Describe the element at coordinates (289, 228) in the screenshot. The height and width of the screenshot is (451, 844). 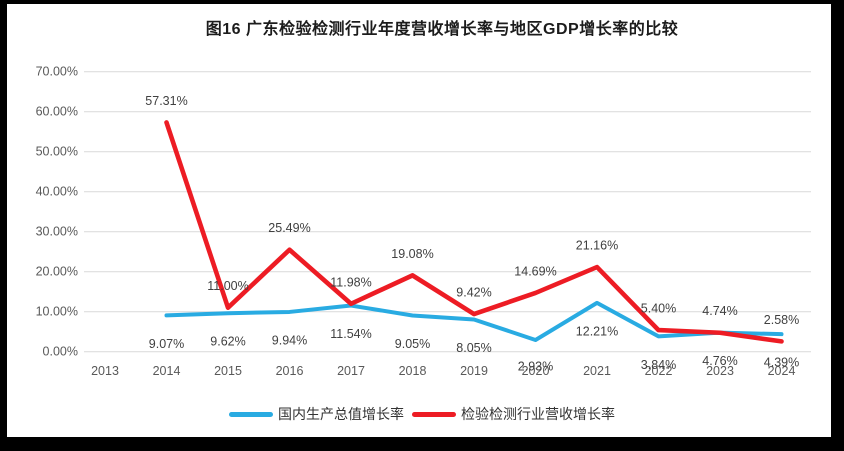
I see `data-label: 25.49%` at that location.